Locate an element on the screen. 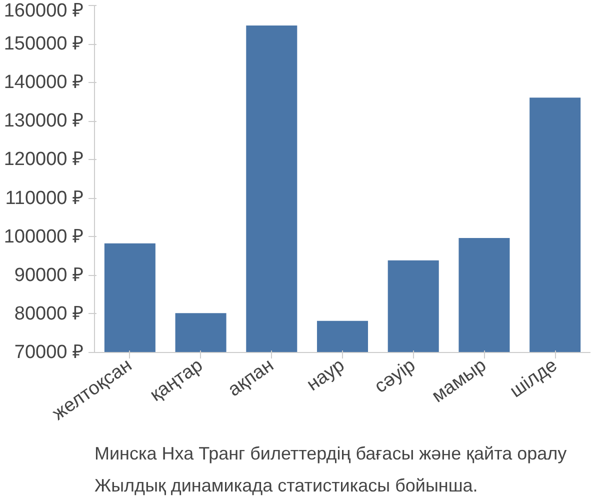 The height and width of the screenshot is (500, 600). text: Минска Нха Транг билеттердің бағасы және қайта оралу is located at coordinates (330, 454).